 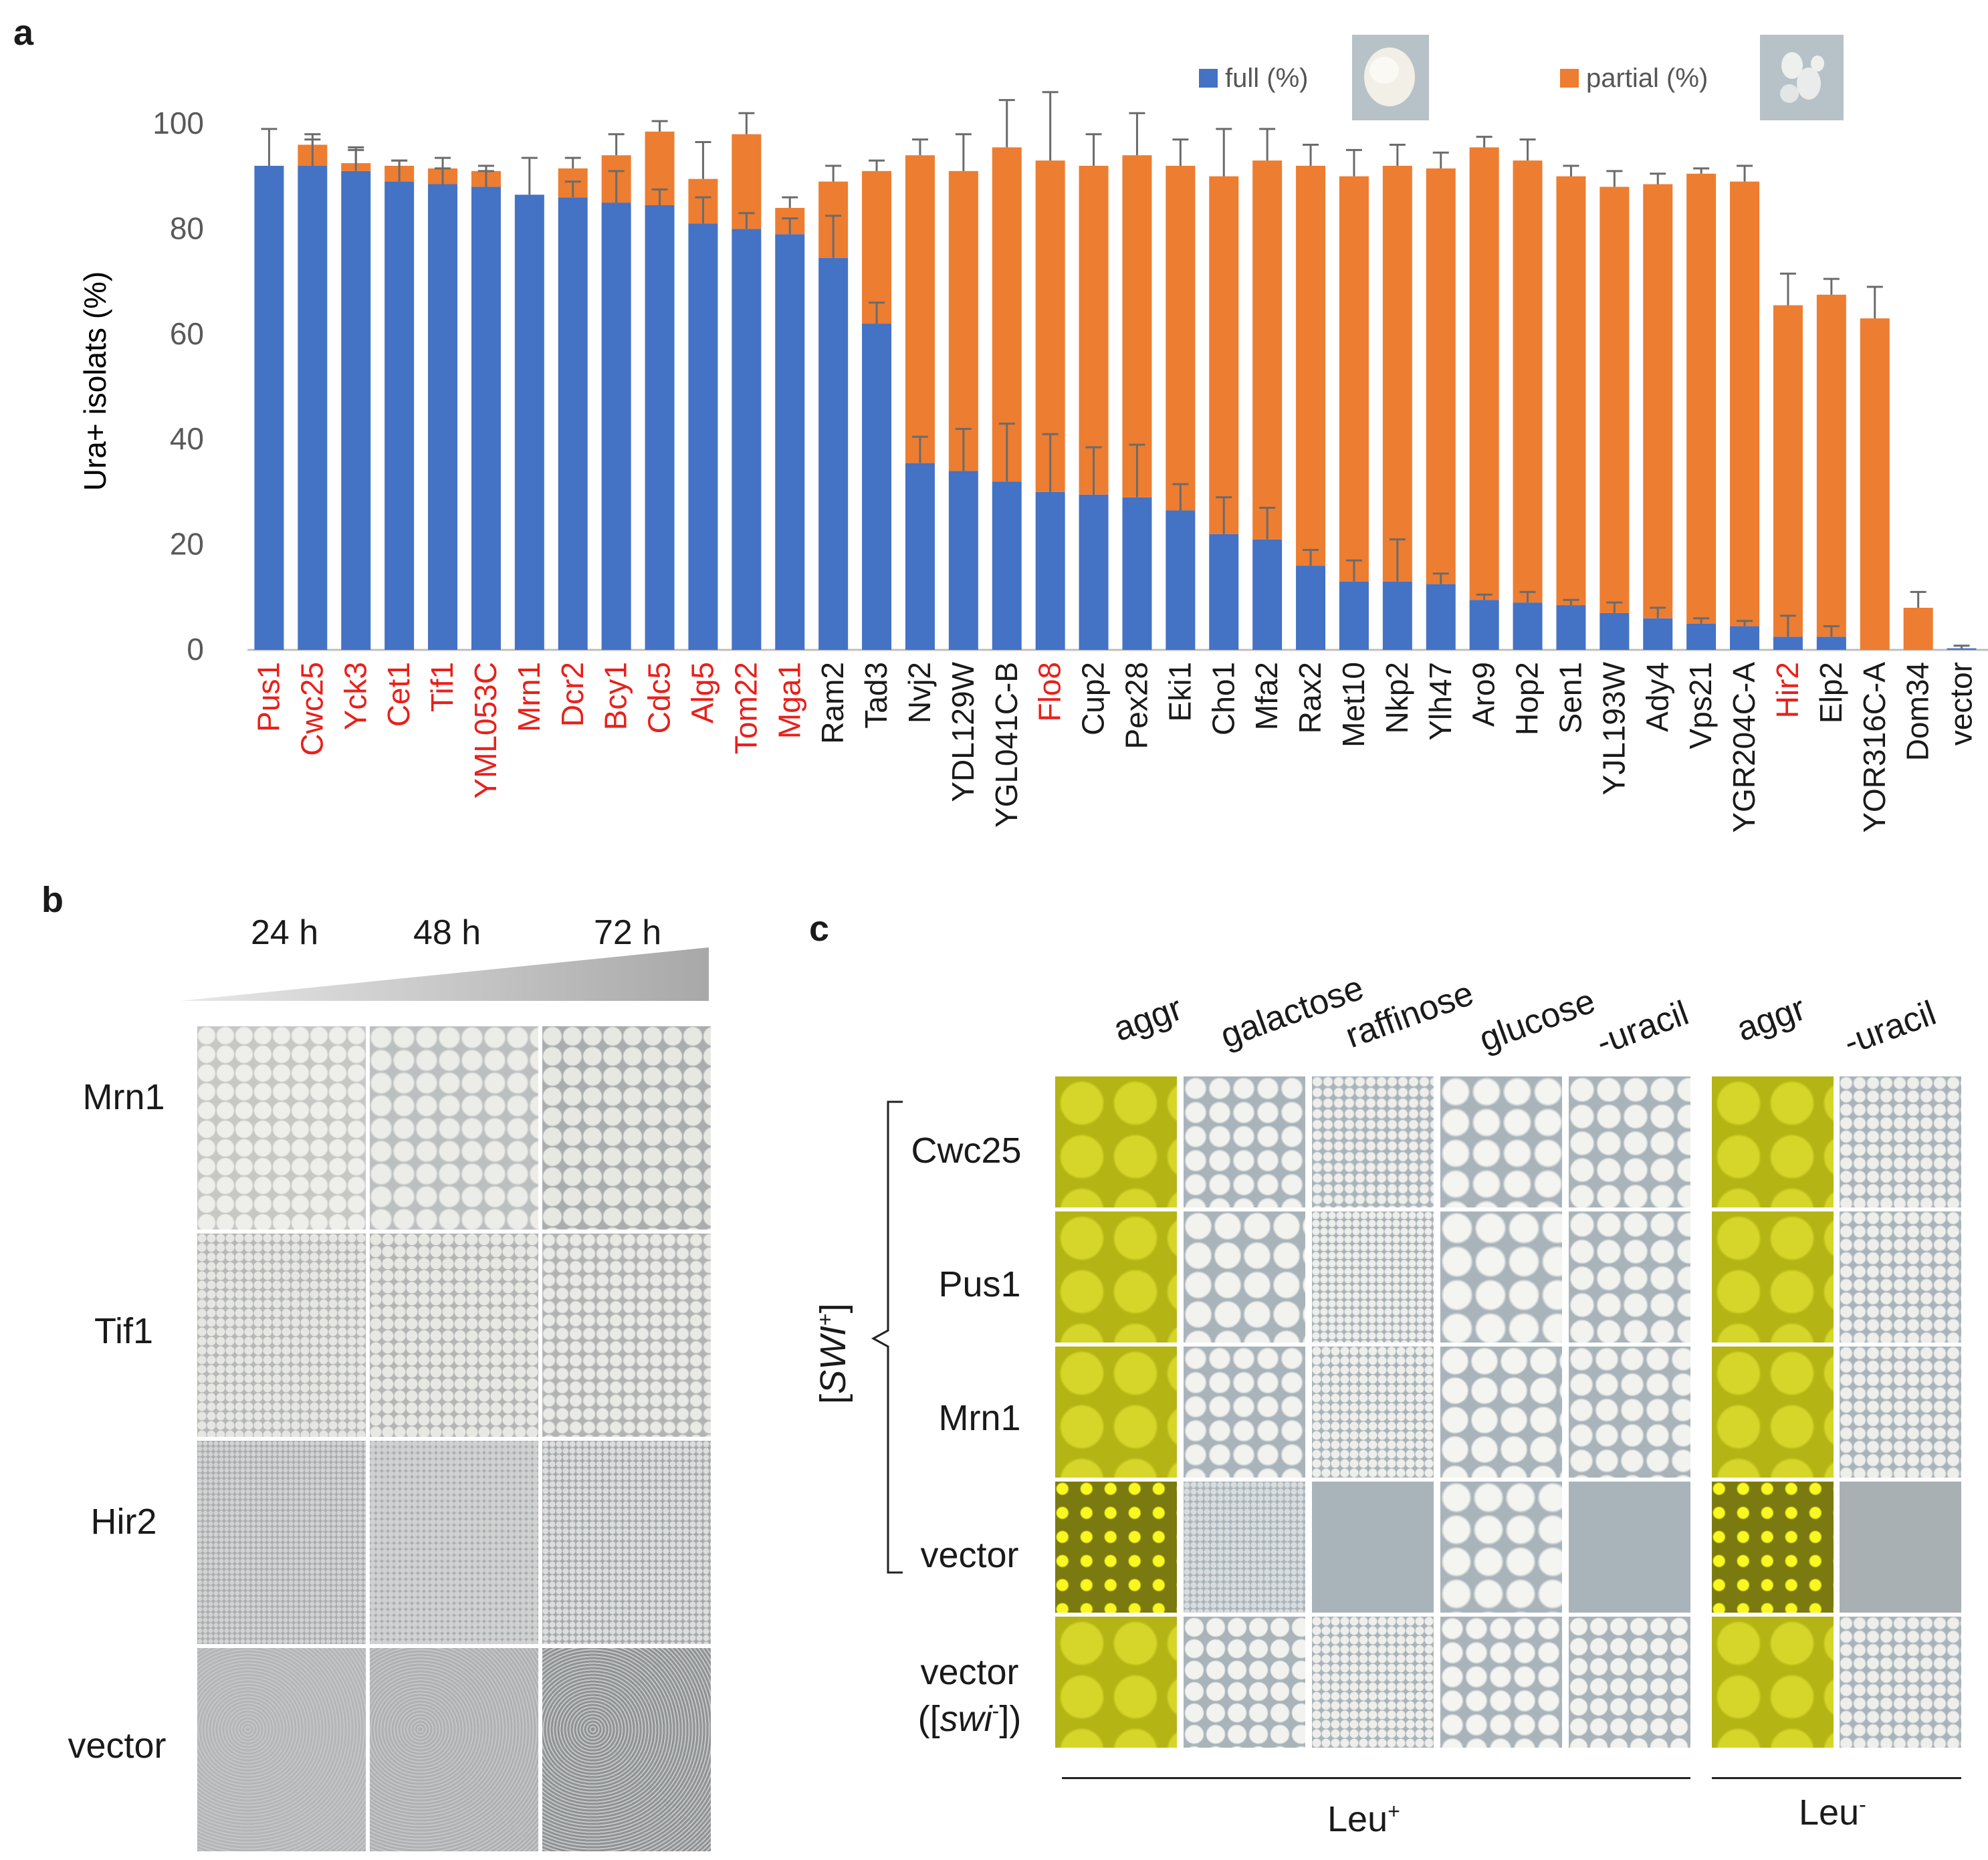 I want to click on c-row-cwc25: Cwc25, so click(x=966, y=1151).